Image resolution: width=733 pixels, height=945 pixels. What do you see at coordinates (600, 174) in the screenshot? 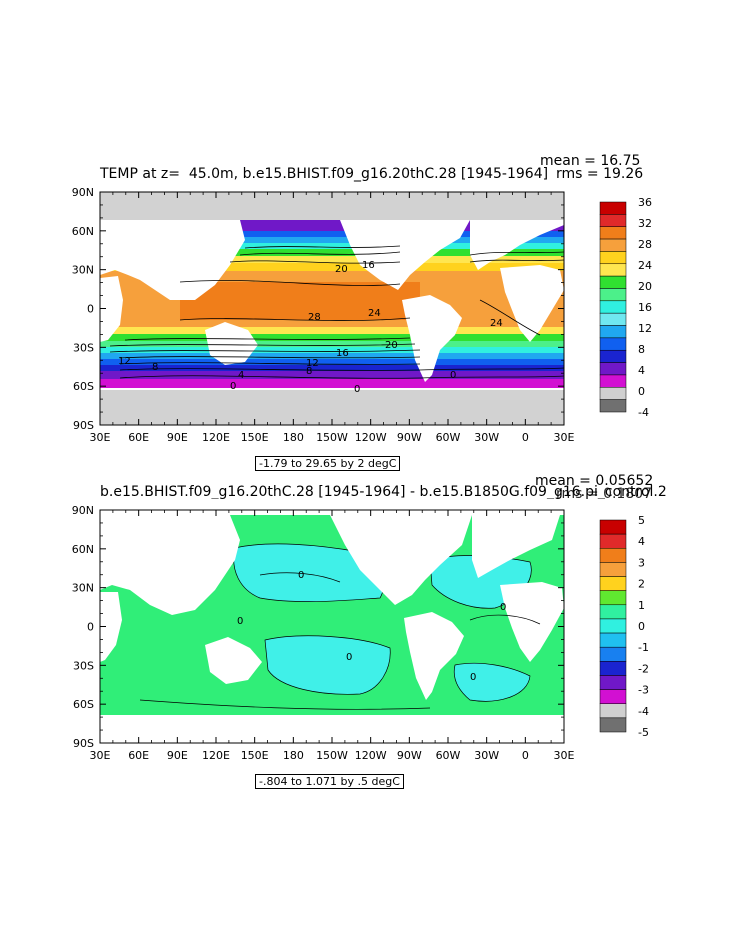
I see `panel1-rms: rms = 19.26` at bounding box center [600, 174].